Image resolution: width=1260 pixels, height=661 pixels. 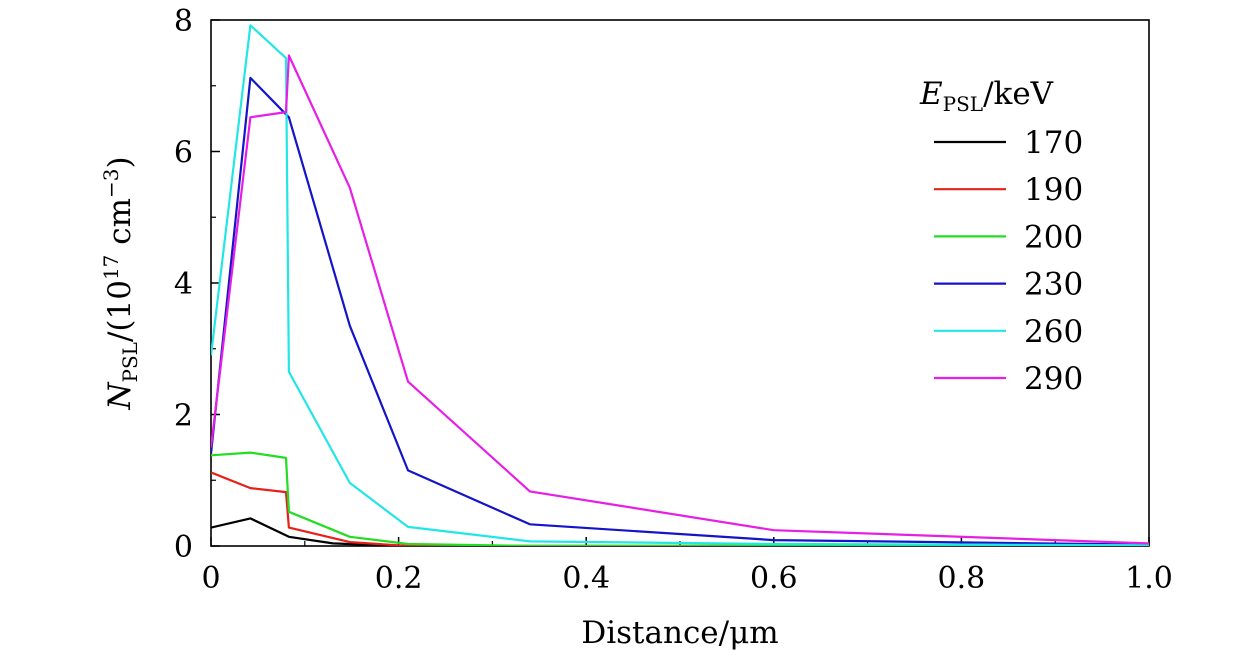 What do you see at coordinates (1053, 379) in the screenshot?
I see `legend-label: 290` at bounding box center [1053, 379].